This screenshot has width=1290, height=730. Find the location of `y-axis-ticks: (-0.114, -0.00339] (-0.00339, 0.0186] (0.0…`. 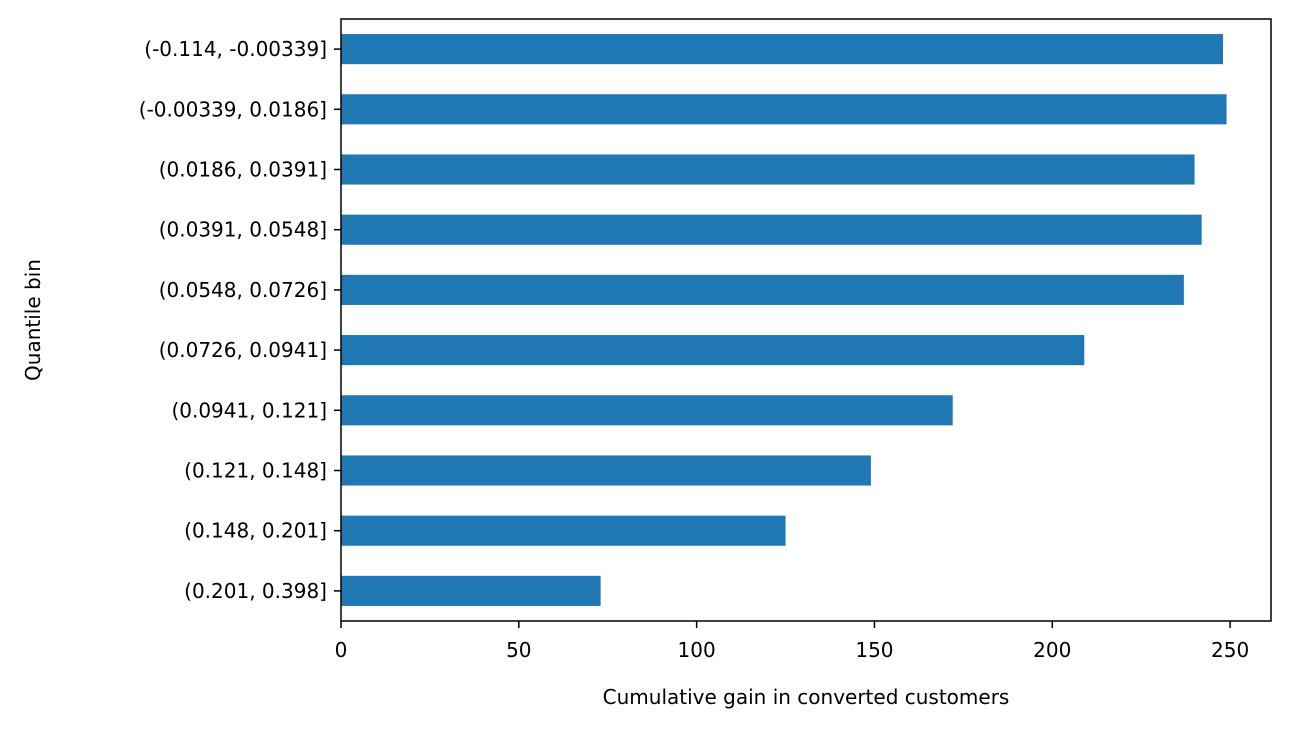

y-axis-ticks: (-0.114, -0.00339] (-0.00339, 0.0186] (0.0… is located at coordinates (240, 320).